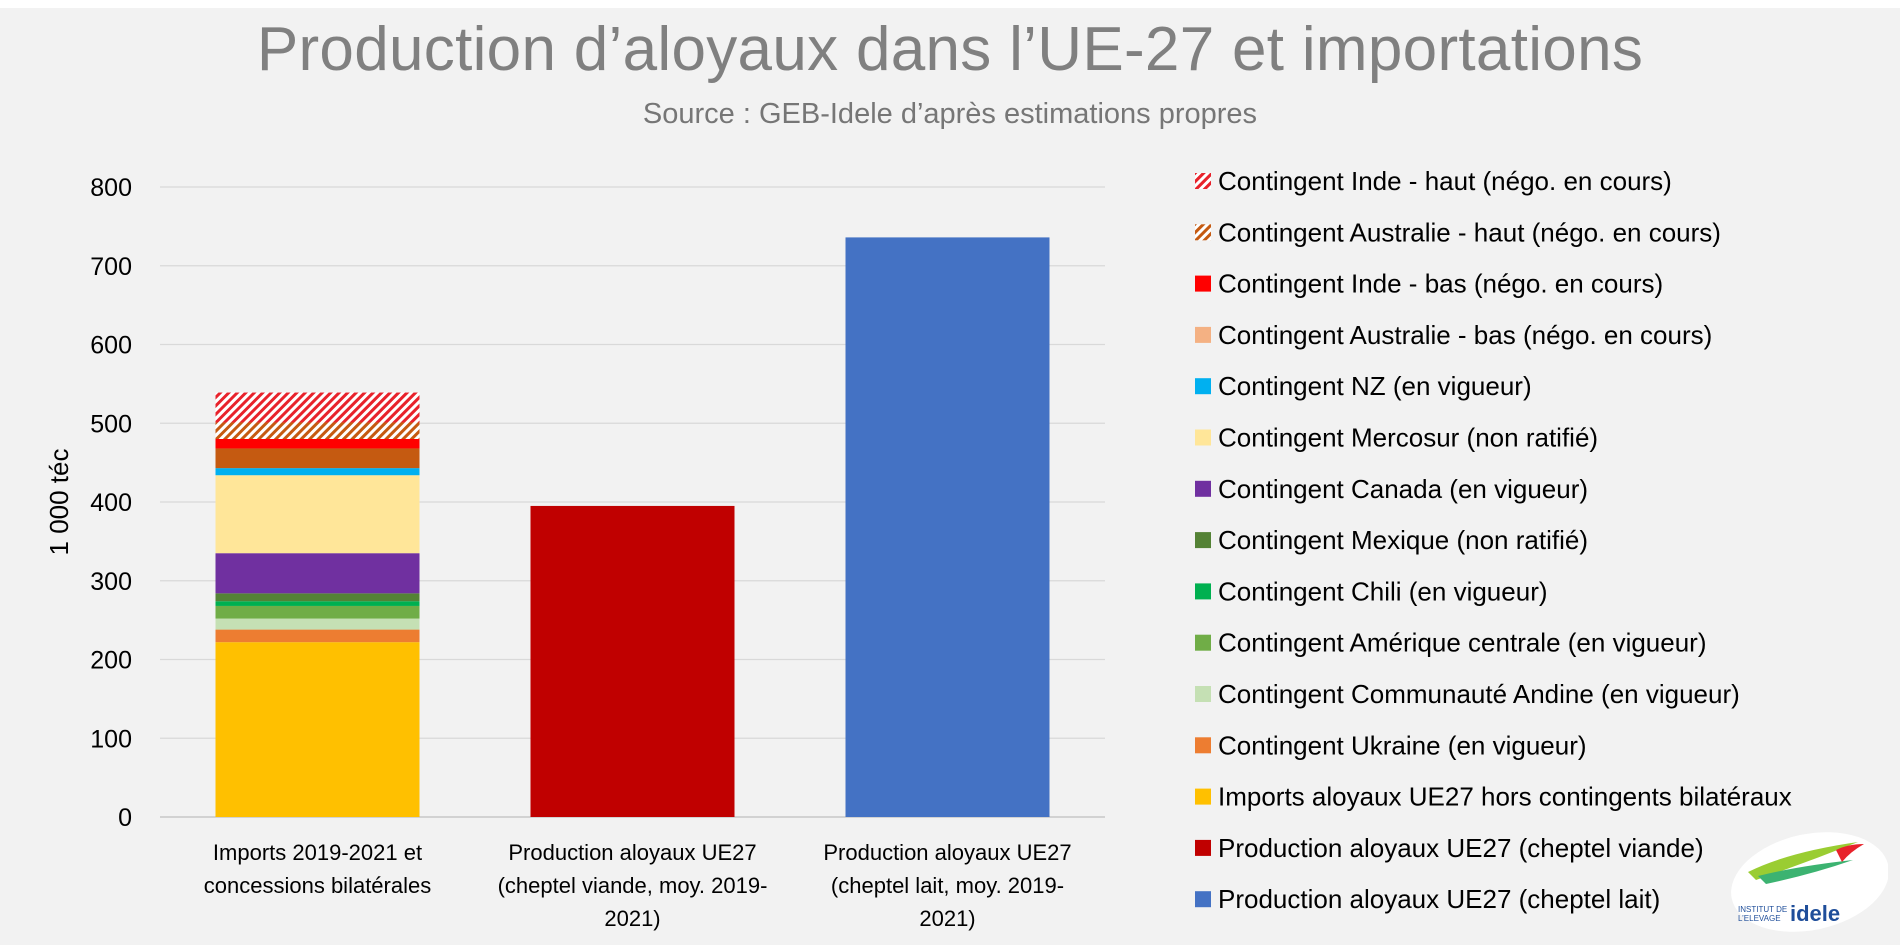 This screenshot has height=945, width=1900. What do you see at coordinates (1403, 489) in the screenshot?
I see `legend-label: Contingent Canada (en vigueur)` at bounding box center [1403, 489].